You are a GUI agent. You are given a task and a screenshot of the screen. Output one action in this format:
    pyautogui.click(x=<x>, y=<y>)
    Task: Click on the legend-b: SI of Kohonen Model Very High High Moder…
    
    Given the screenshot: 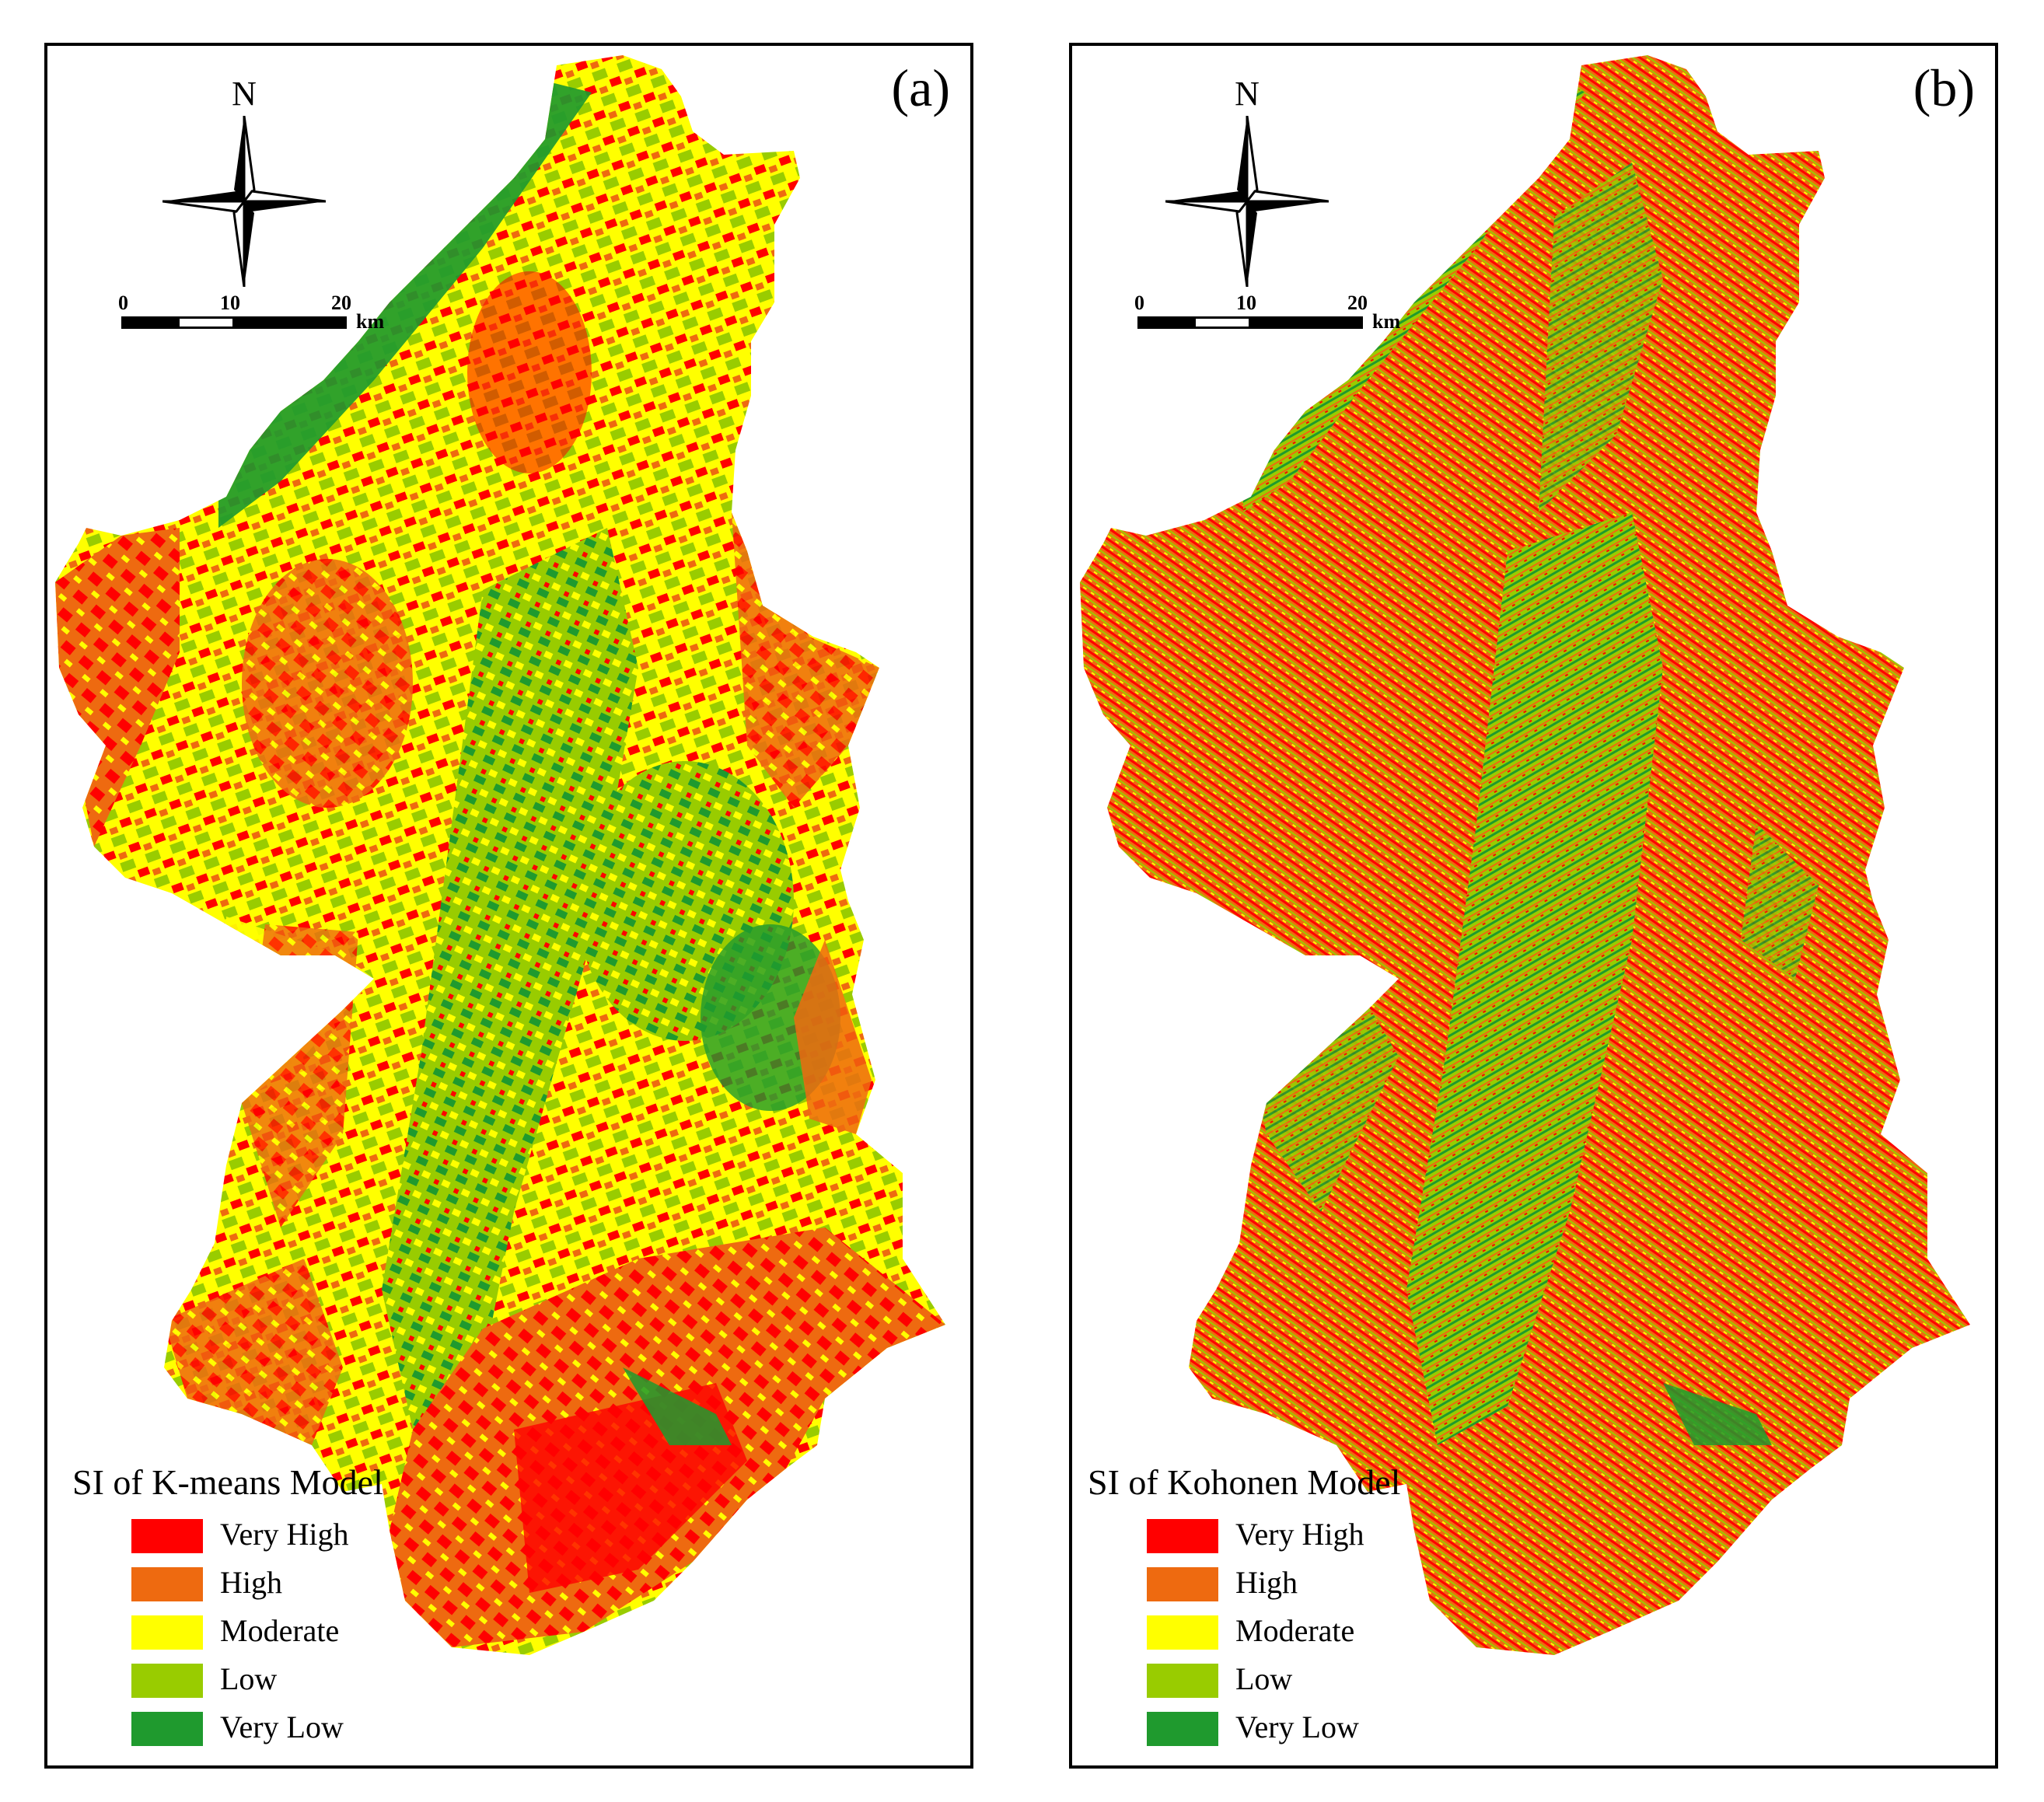 What is the action you would take?
    pyautogui.click(x=1329, y=1610)
    